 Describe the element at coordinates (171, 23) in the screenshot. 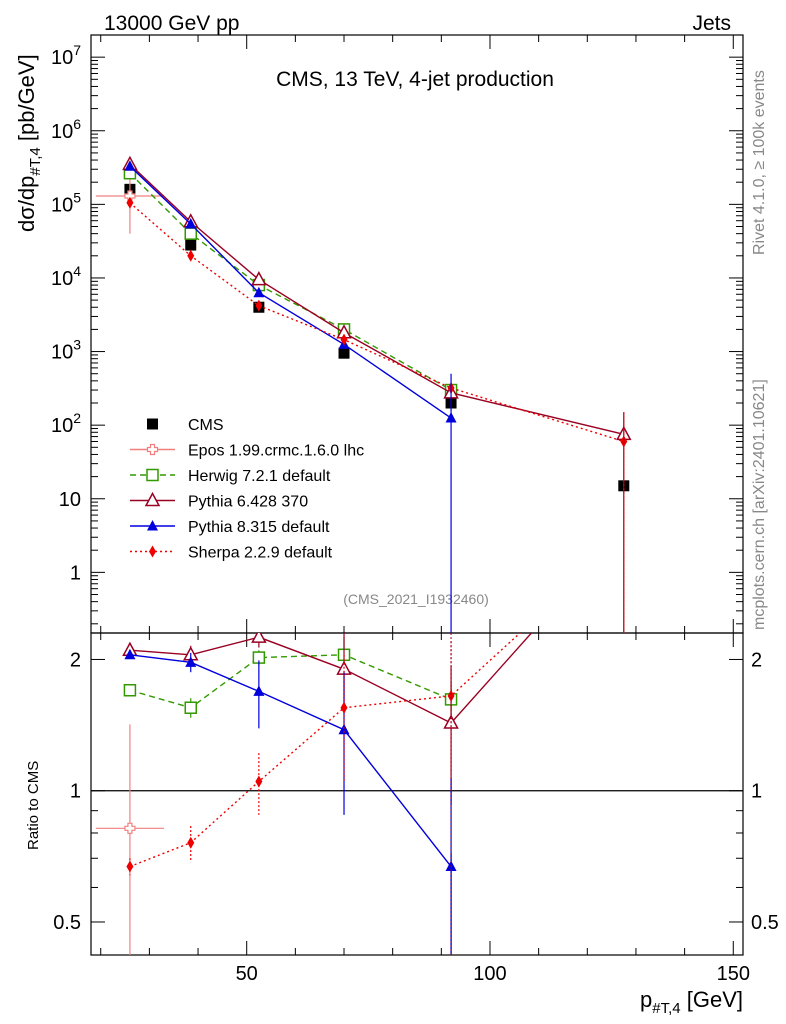

I see `beam-label: 13000 GeV pp` at that location.